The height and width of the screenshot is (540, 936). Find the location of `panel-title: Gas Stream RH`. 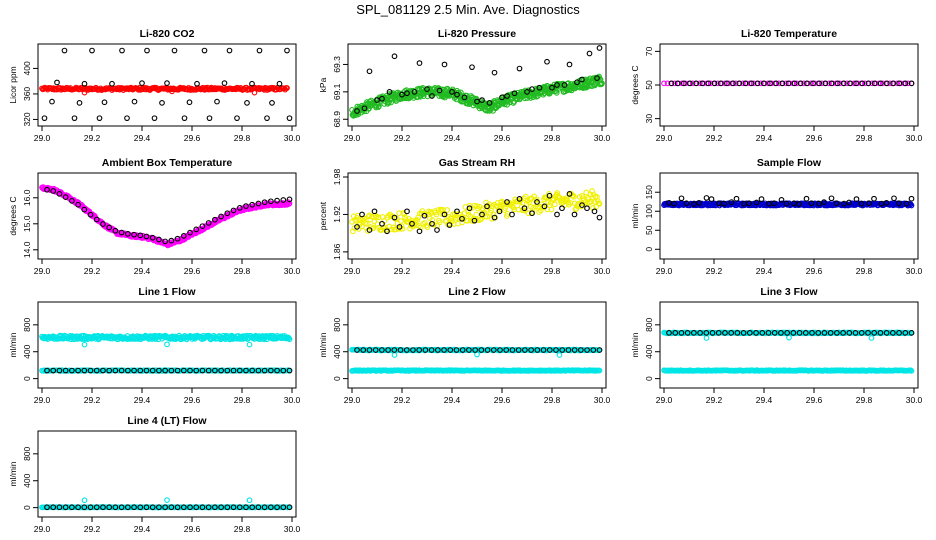

panel-title: Gas Stream RH is located at coordinates (477, 163).